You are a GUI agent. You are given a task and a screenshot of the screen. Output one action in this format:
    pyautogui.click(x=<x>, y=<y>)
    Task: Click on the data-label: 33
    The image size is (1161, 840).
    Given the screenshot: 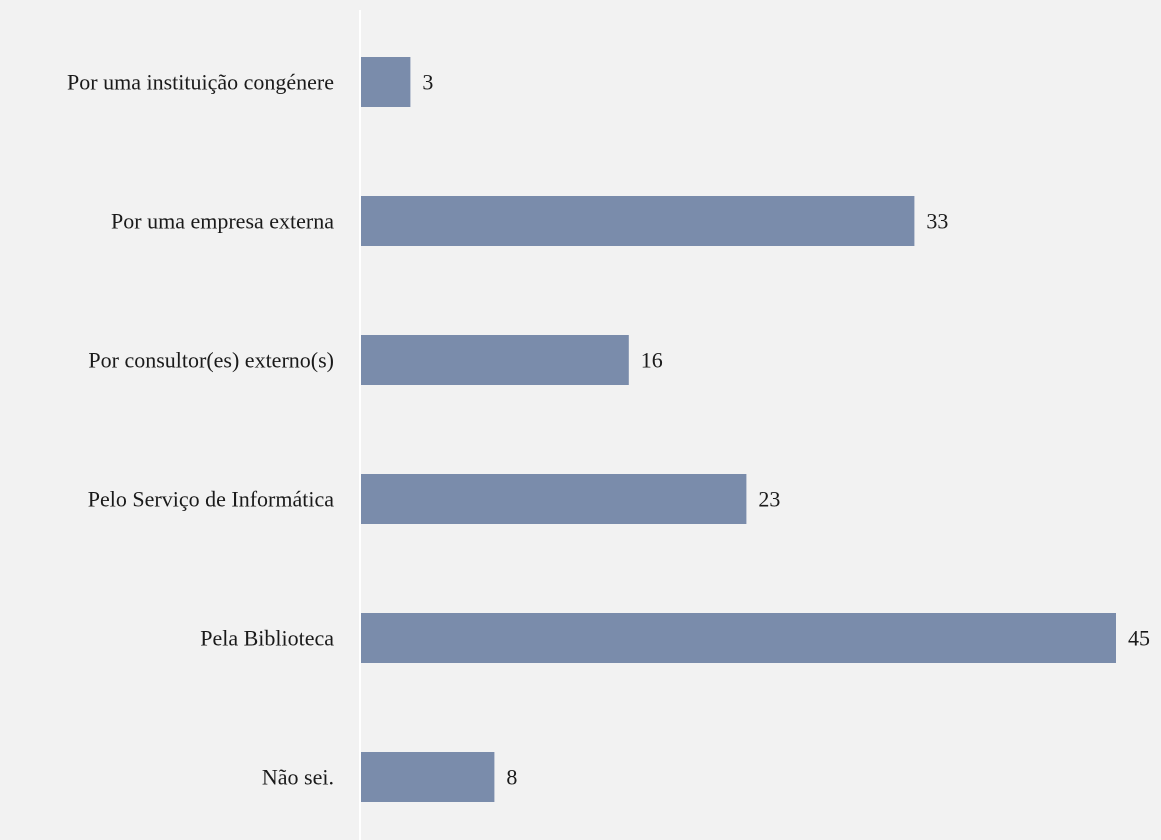 What is the action you would take?
    pyautogui.click(x=937, y=221)
    